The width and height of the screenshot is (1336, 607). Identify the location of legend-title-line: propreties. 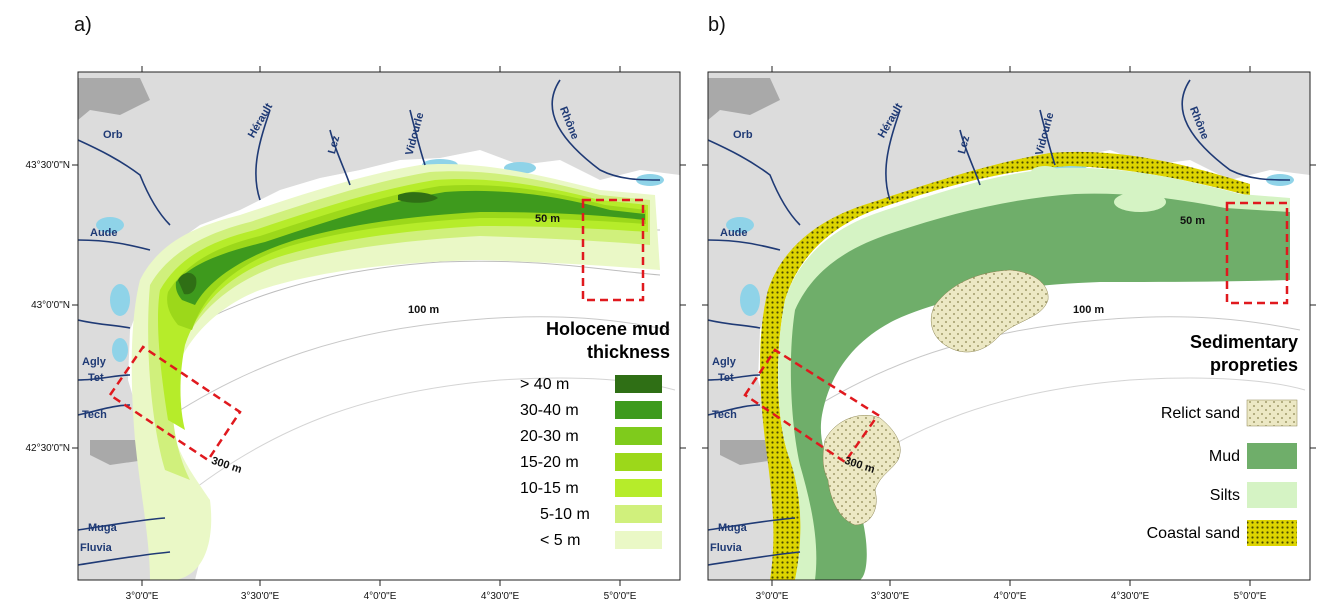
(1254, 365).